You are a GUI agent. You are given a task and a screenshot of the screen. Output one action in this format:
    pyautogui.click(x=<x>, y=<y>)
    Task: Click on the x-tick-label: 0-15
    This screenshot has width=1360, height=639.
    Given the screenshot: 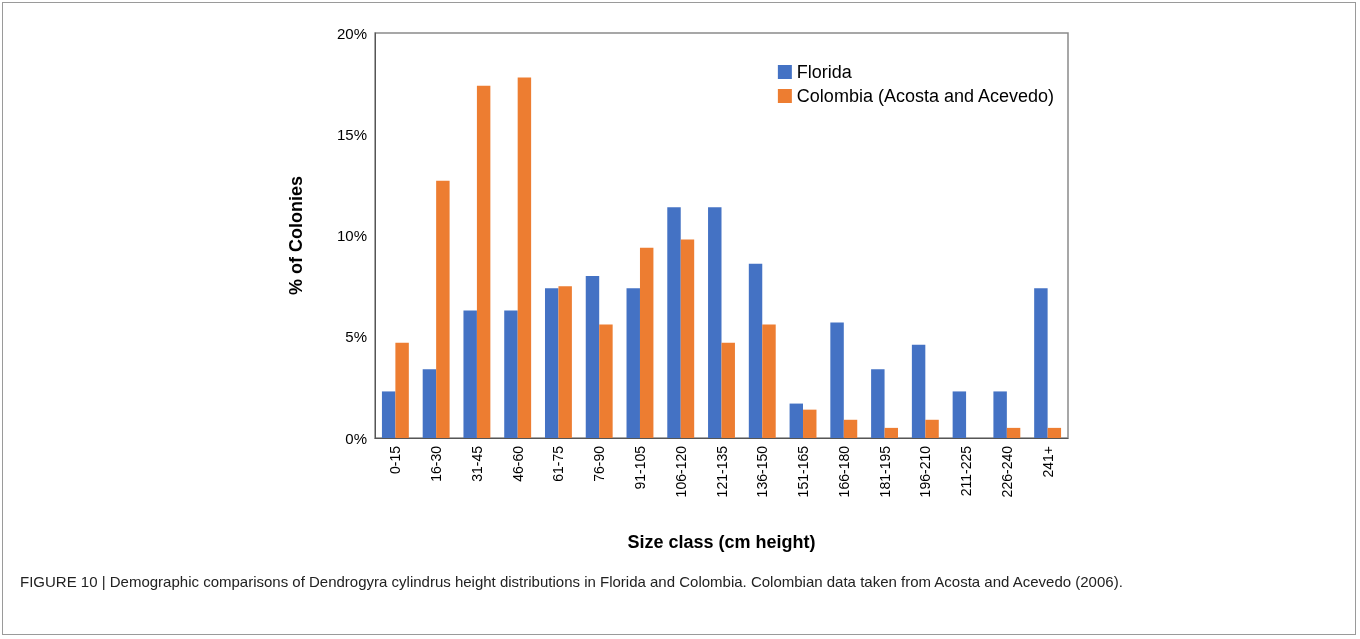 What is the action you would take?
    pyautogui.click(x=395, y=460)
    